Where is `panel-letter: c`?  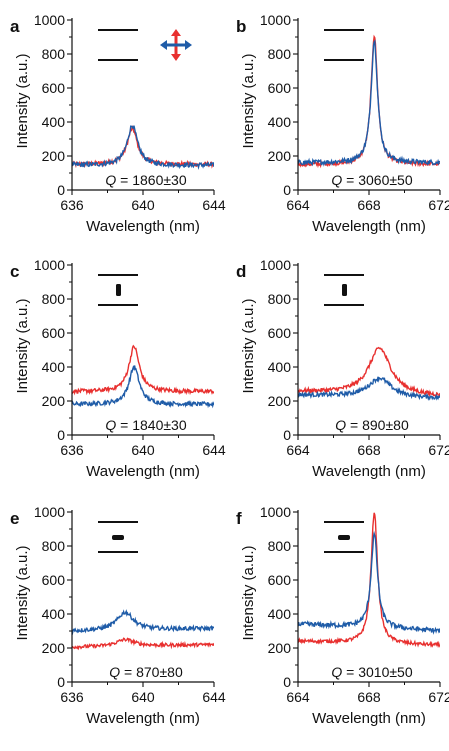 panel-letter: c is located at coordinates (14, 271).